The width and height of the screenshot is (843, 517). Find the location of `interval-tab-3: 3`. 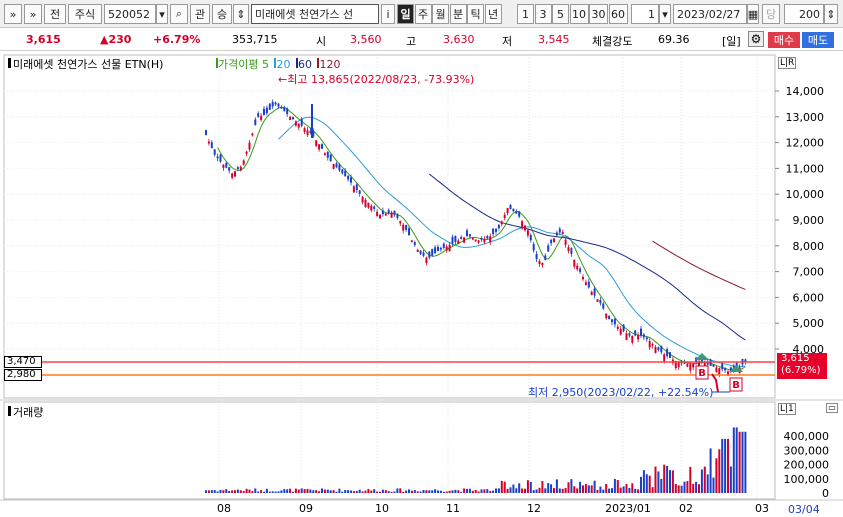

interval-tab-3: 3 is located at coordinates (543, 14).